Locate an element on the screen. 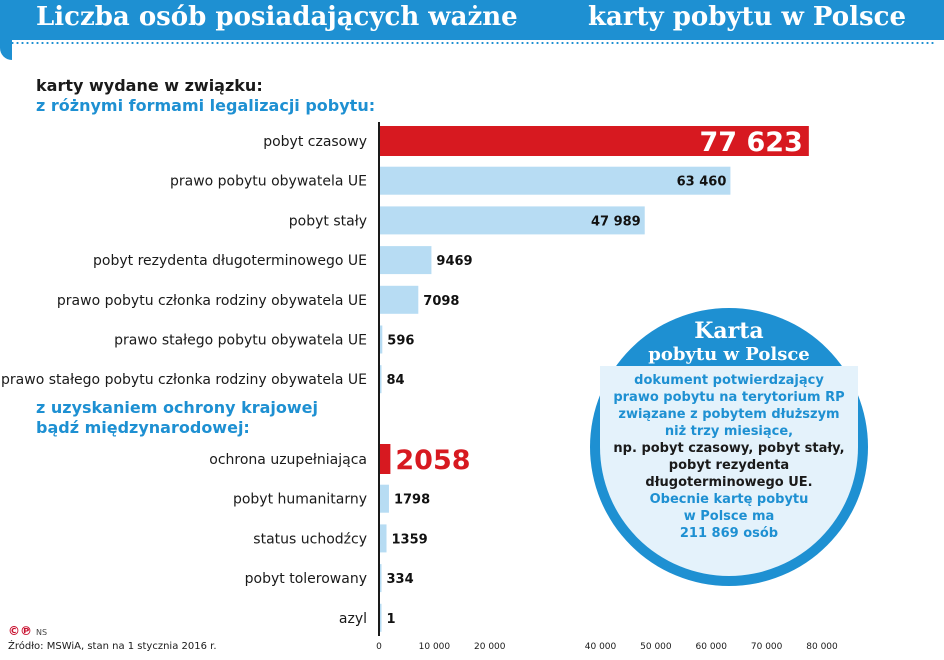 Image resolution: width=944 pixels, height=660 pixels. x-tick-label: 10 000 is located at coordinates (435, 647).